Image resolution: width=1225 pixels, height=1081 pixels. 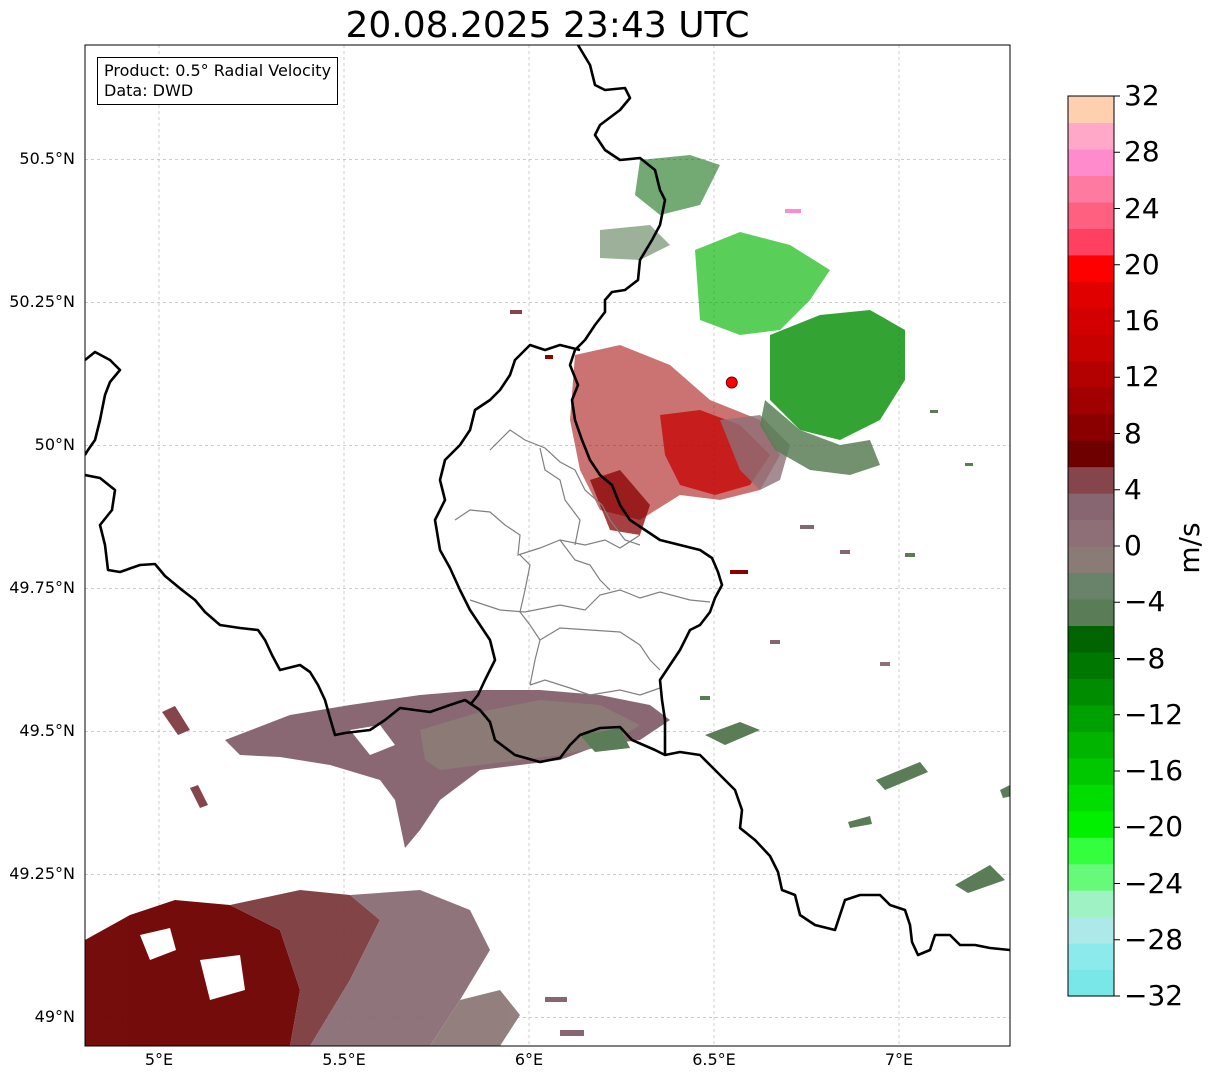 What do you see at coordinates (1142, 152) in the screenshot?
I see `colorbar-tick-label: 28` at bounding box center [1142, 152].